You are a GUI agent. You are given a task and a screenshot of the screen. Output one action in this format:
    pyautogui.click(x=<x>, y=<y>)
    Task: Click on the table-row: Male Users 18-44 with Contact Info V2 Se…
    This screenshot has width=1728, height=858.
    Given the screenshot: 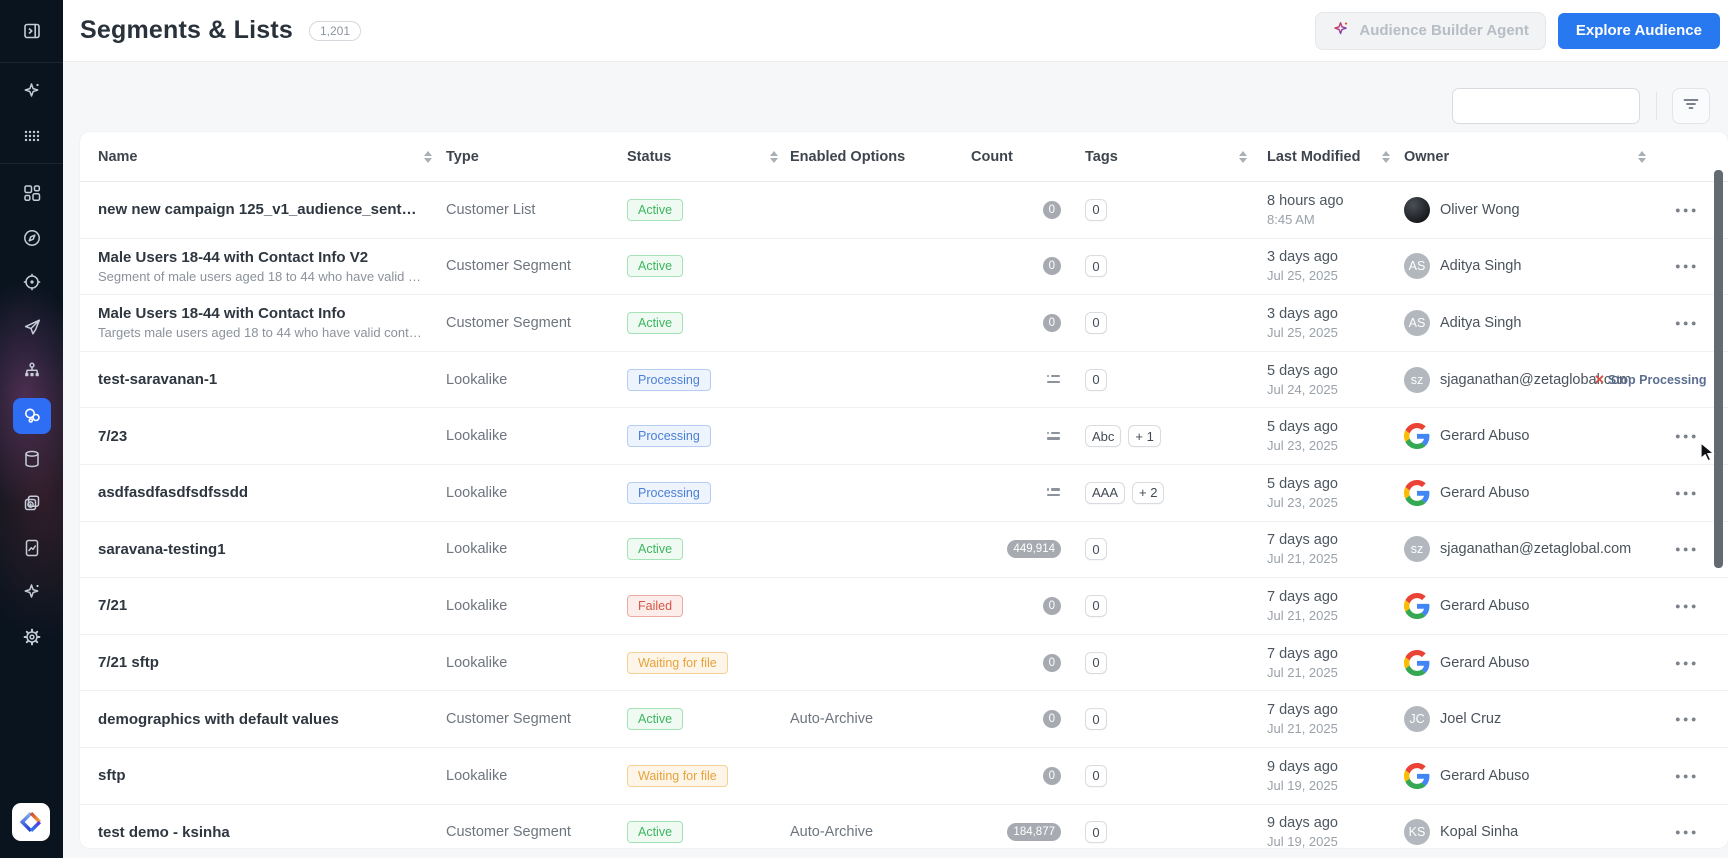 What is the action you would take?
    pyautogui.click(x=904, y=267)
    